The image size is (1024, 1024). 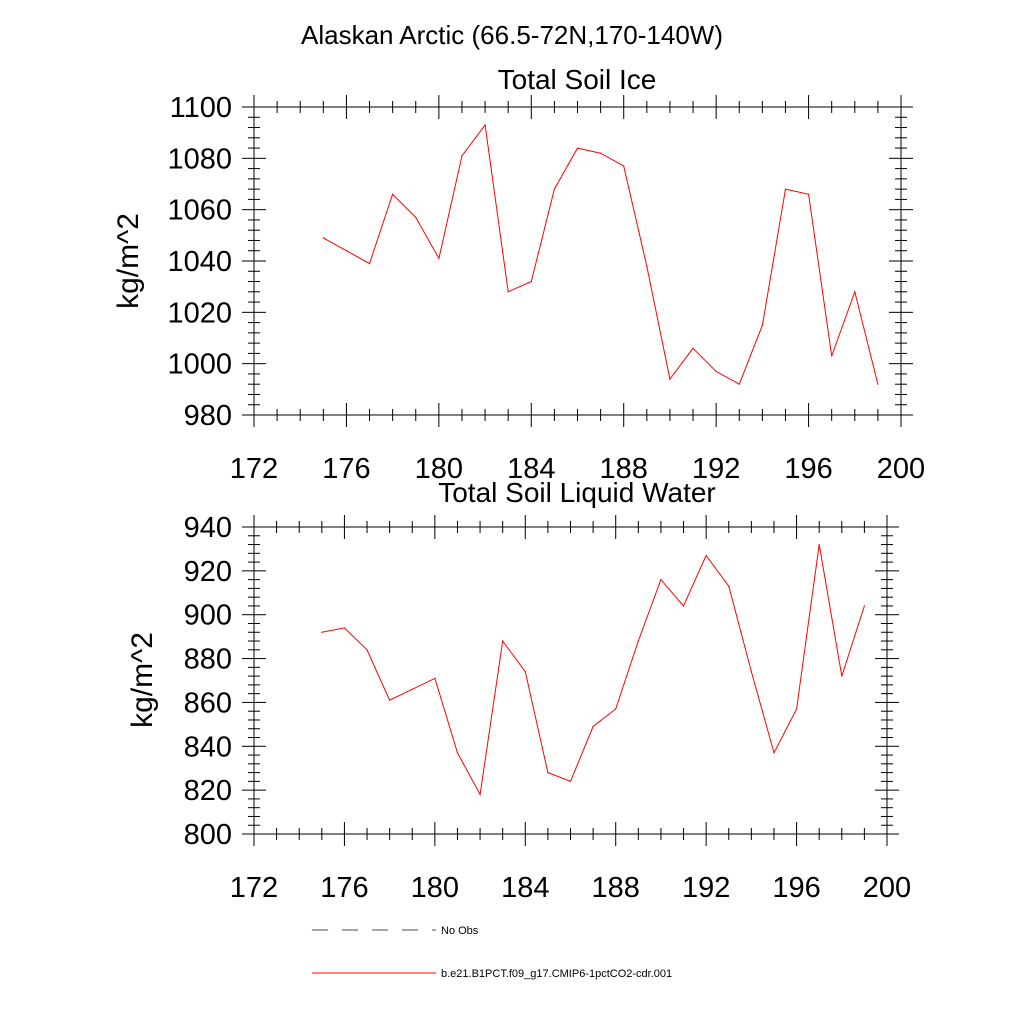 I want to click on panel-title: Total Soil Ice, so click(x=577, y=79).